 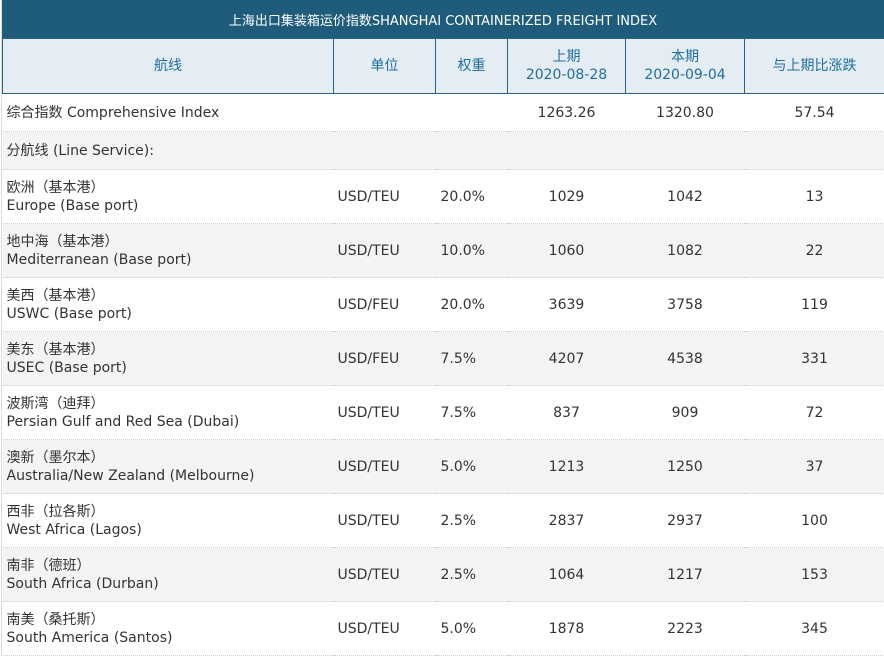 What do you see at coordinates (62, 241) in the screenshot?
I see `route-name-cn: 地中海（基本港）` at bounding box center [62, 241].